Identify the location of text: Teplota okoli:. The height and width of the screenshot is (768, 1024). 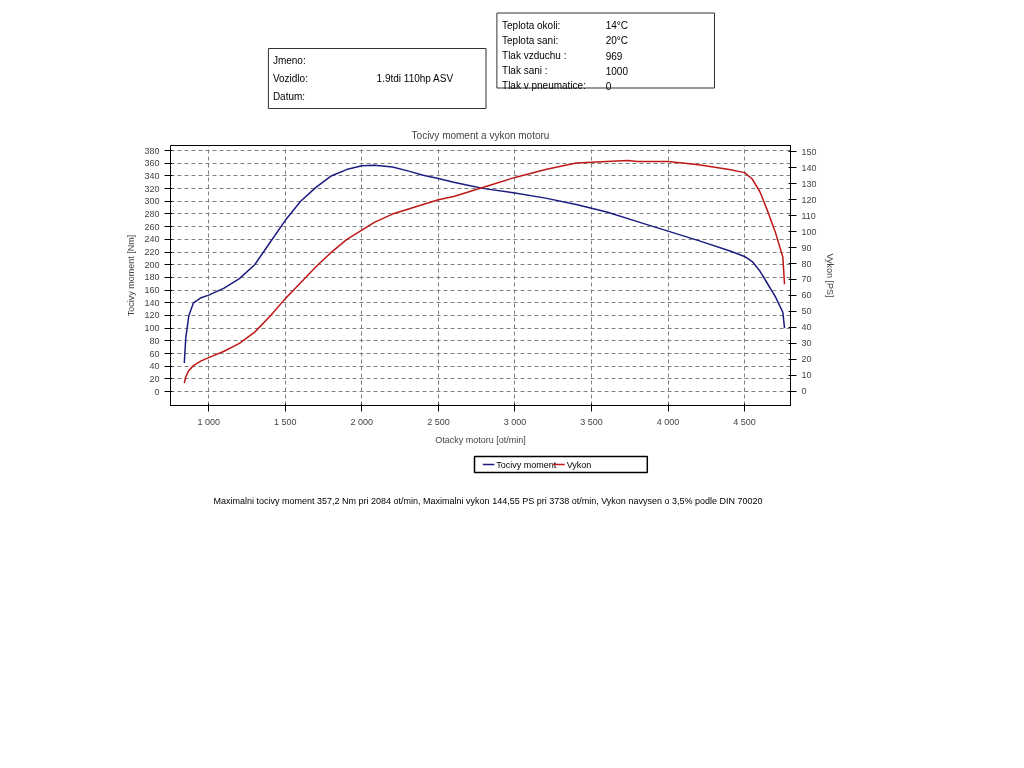
(531, 25).